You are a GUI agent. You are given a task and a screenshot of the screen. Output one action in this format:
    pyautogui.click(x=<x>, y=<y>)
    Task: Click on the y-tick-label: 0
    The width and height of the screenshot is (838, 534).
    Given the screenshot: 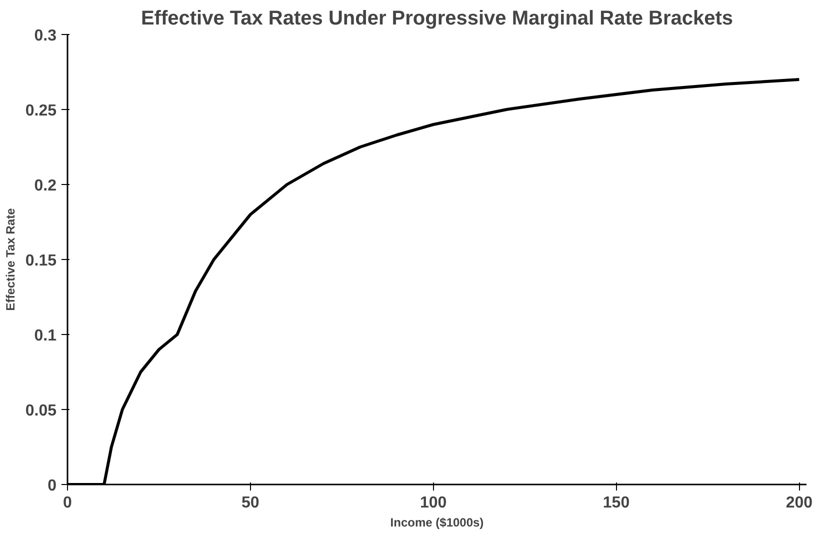 What is the action you would take?
    pyautogui.click(x=52, y=486)
    